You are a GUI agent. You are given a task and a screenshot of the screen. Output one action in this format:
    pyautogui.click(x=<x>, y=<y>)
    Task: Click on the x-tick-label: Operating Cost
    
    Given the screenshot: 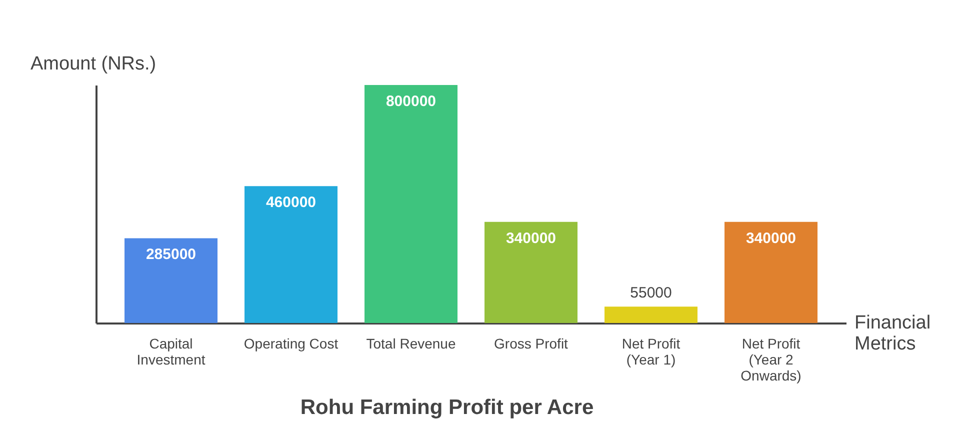 What is the action you would take?
    pyautogui.click(x=291, y=344)
    